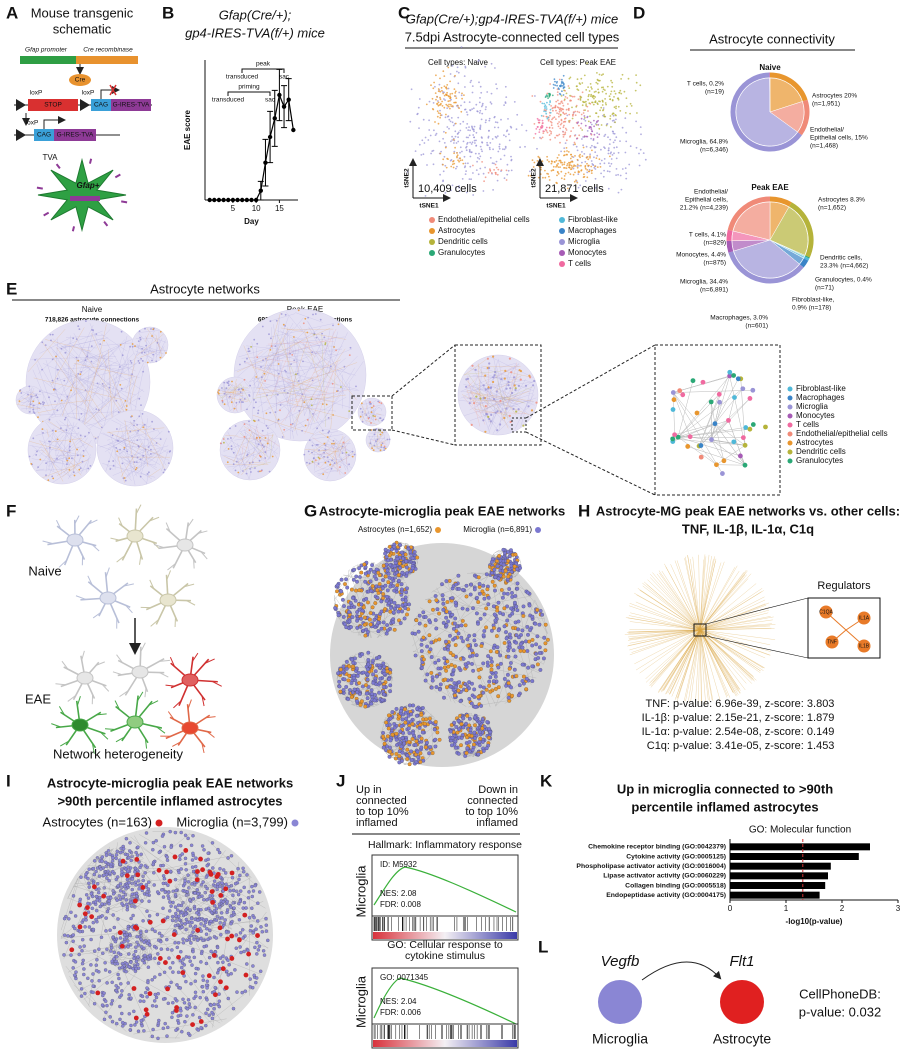 Image resolution: width=918 pixels, height=1050 pixels. Describe the element at coordinates (310, 510) in the screenshot. I see `panel-letter: G` at that location.